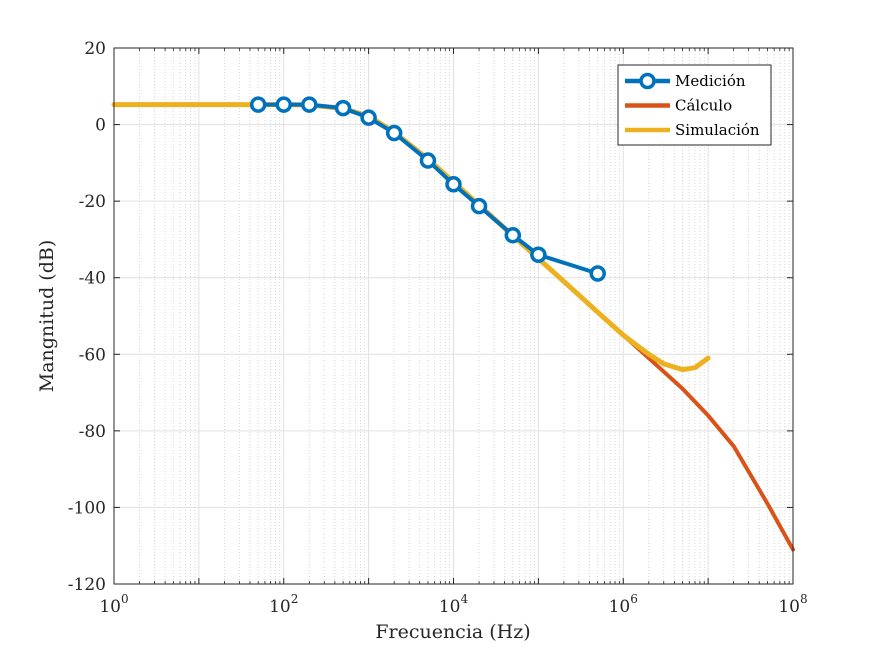  What do you see at coordinates (452, 632) in the screenshot?
I see `x-axis-label: Frecuencia (Hz)` at bounding box center [452, 632].